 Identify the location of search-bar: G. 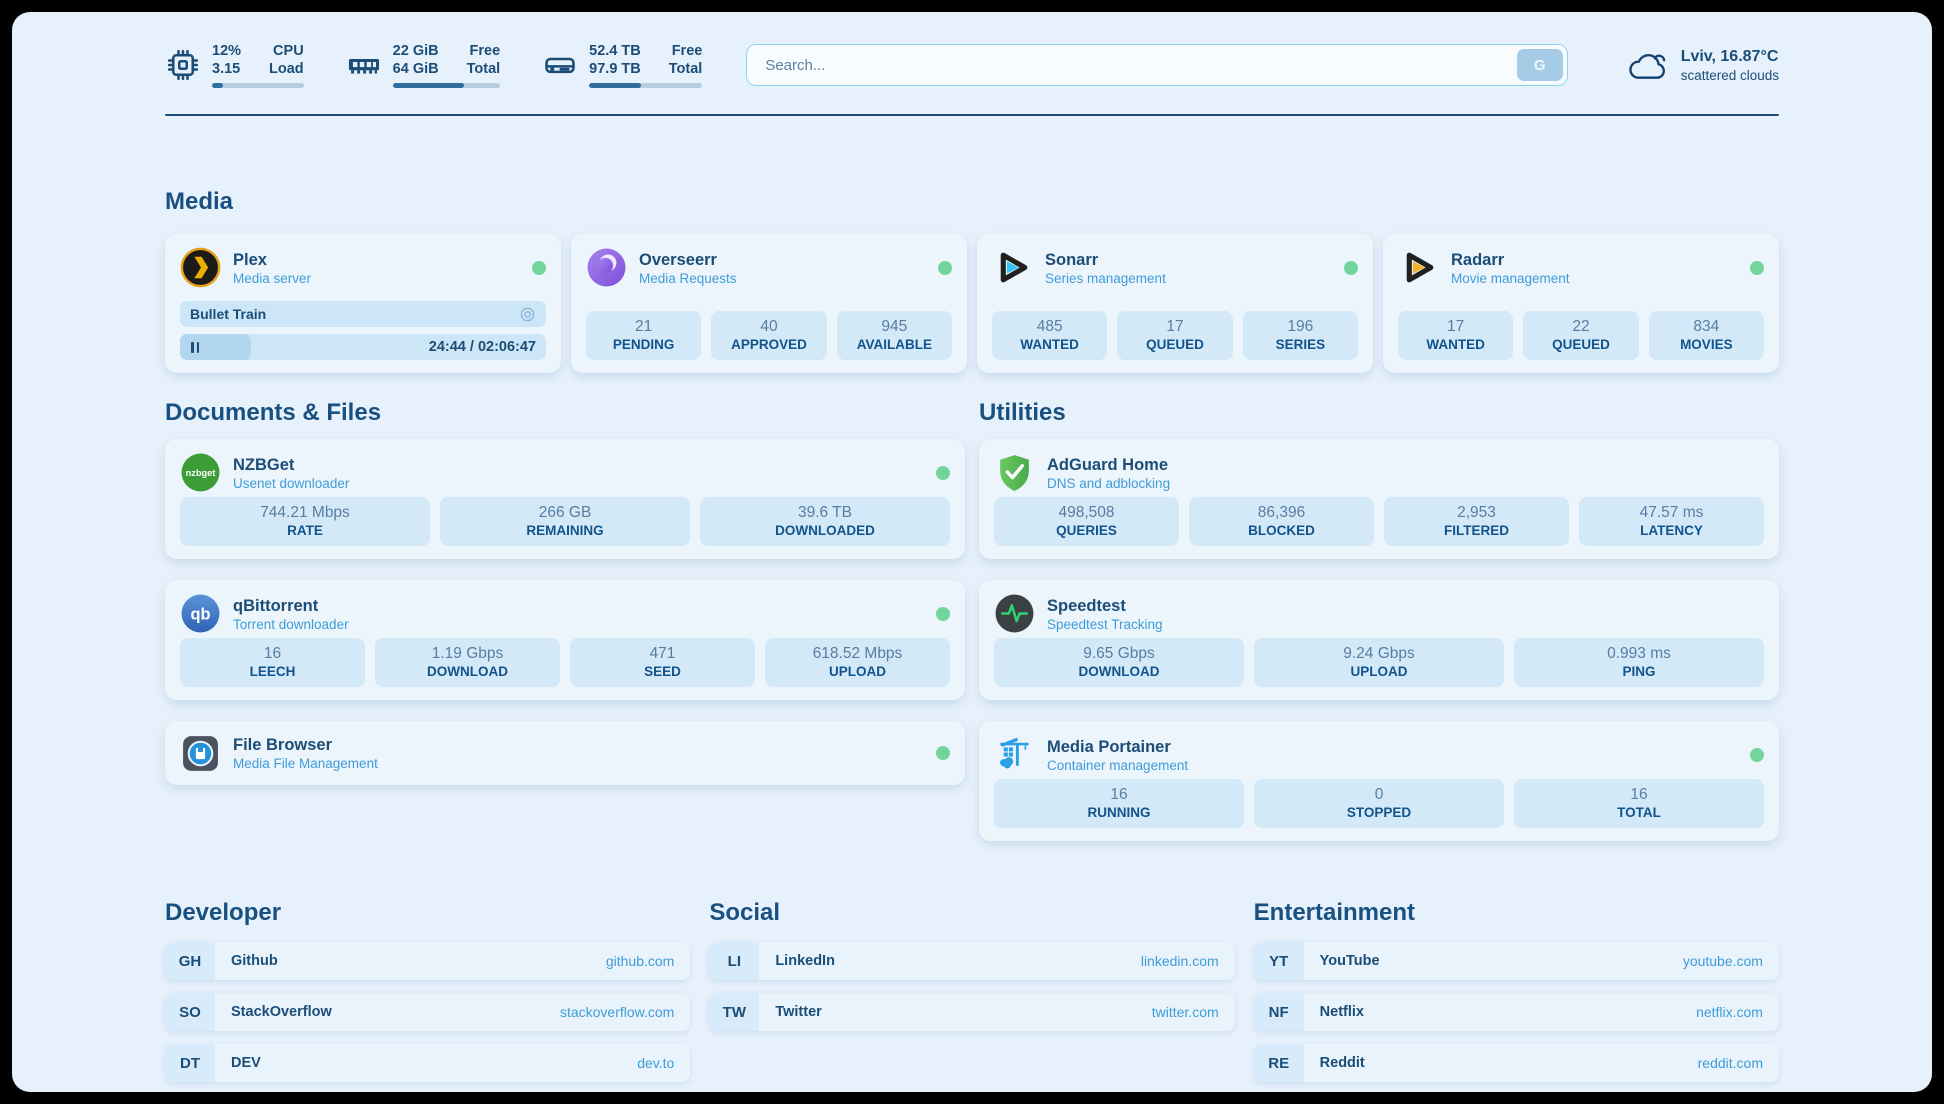
(1157, 65).